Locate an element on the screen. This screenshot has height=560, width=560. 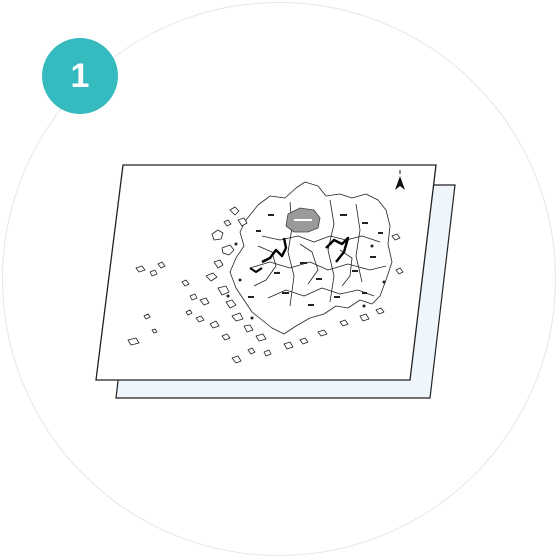
north-arrow-icon is located at coordinates (400, 180).